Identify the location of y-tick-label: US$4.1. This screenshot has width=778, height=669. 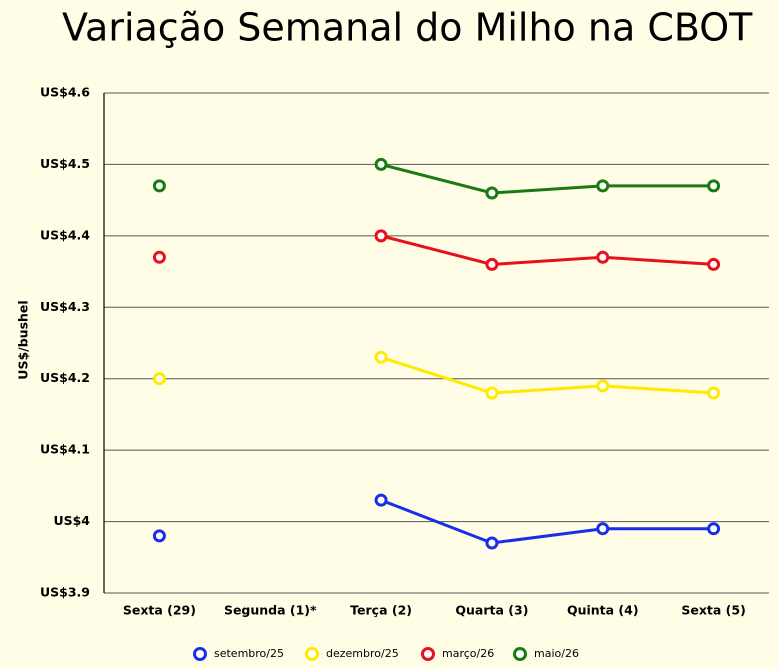
(65, 449).